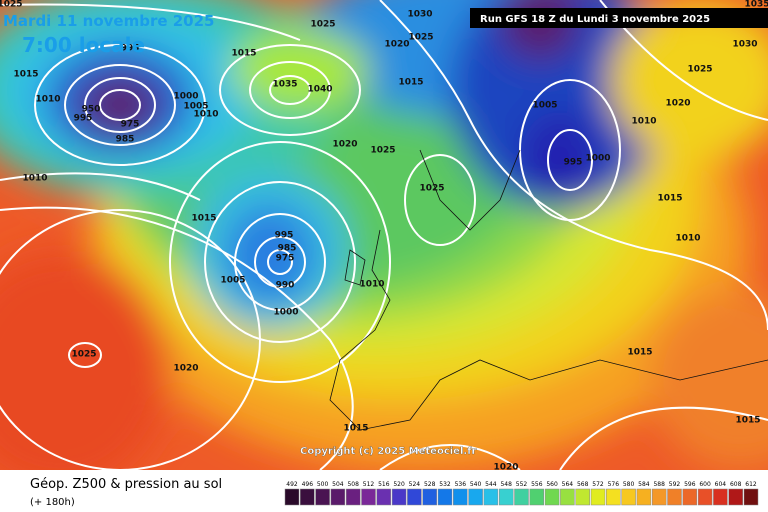 The height and width of the screenshot is (512, 768). I want to click on run-info: Run GFS 18 Z du Lundi 3 novembre 2025, so click(595, 19).